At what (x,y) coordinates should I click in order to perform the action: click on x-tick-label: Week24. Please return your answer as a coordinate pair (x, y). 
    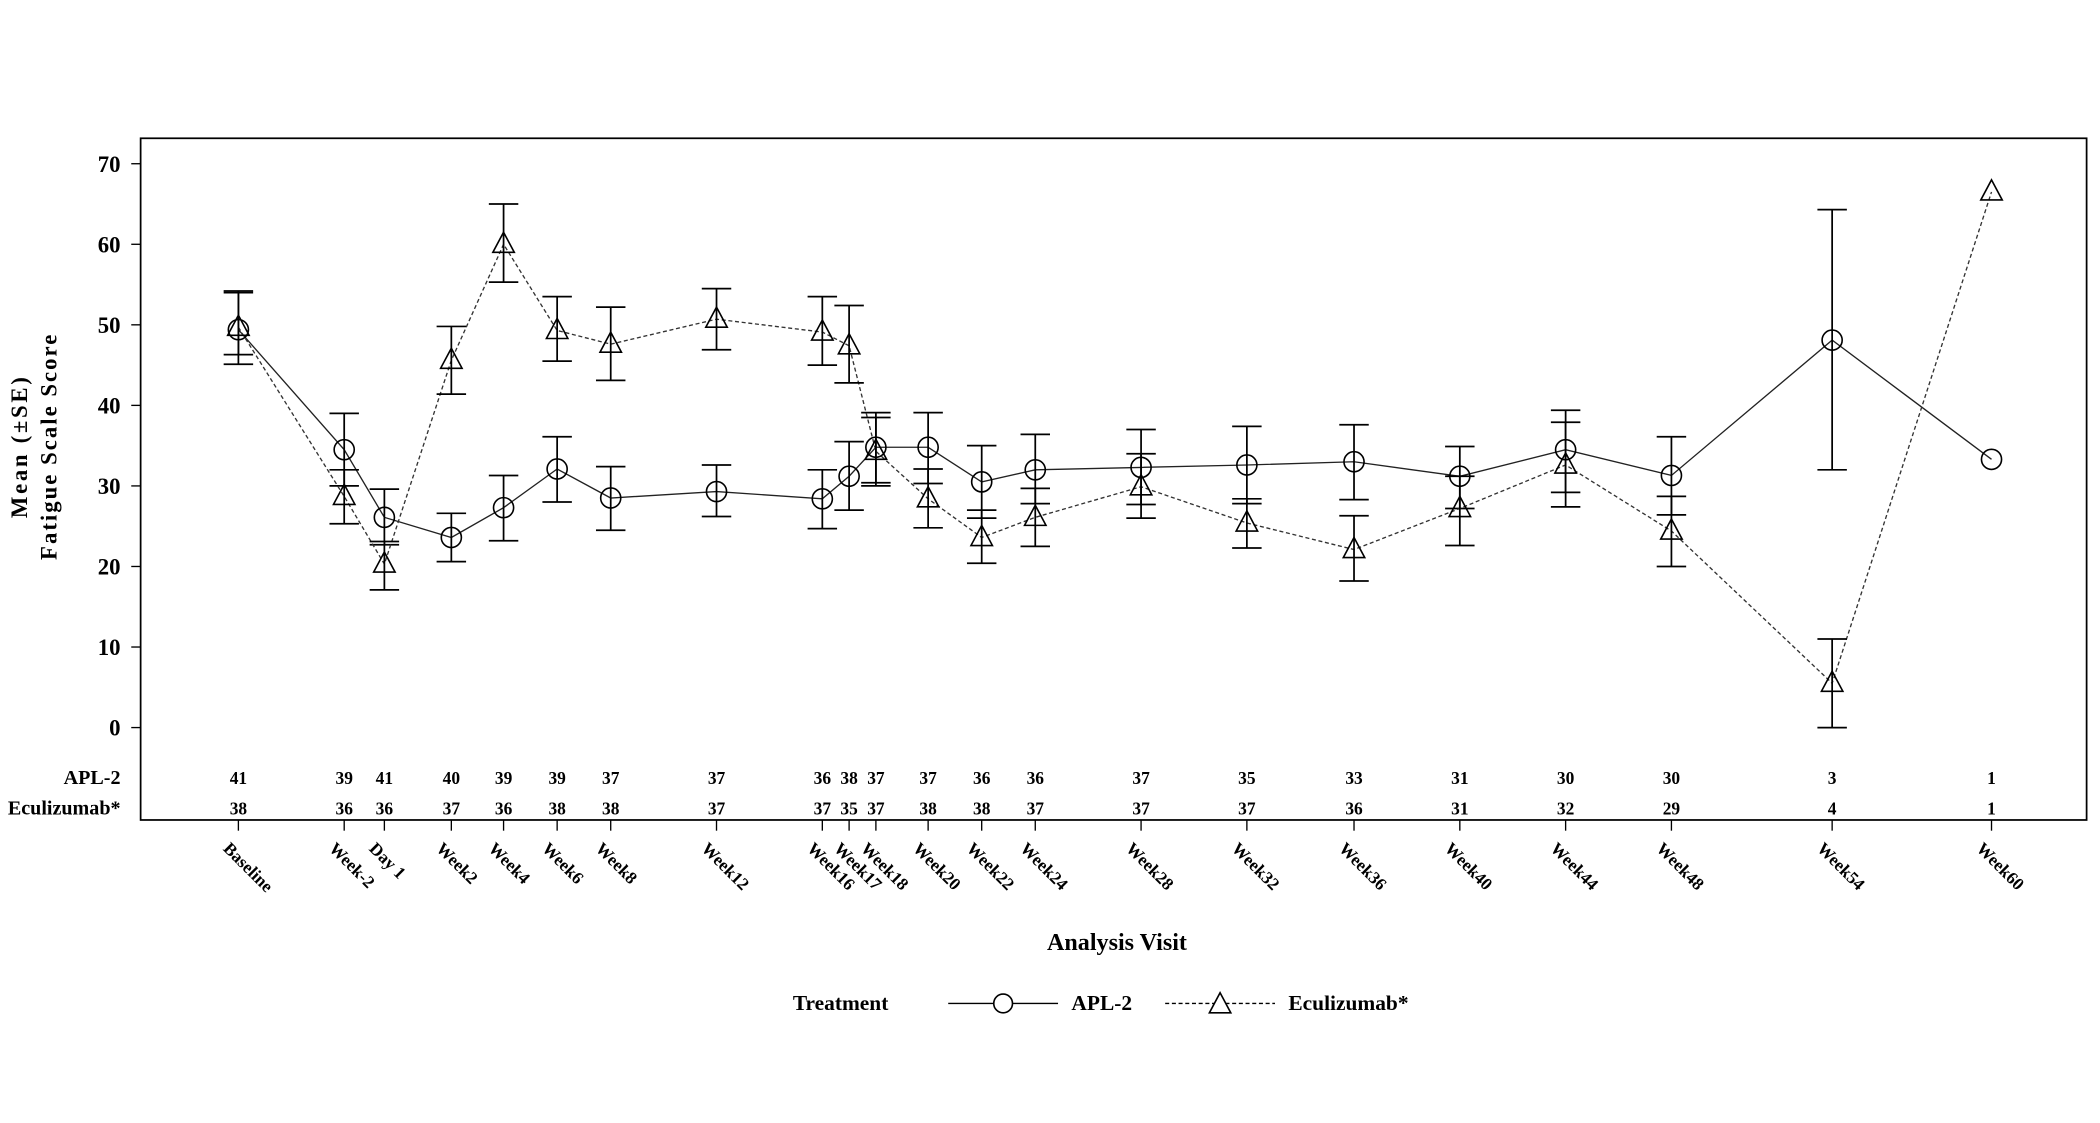
    Looking at the image, I should click on (1044, 866).